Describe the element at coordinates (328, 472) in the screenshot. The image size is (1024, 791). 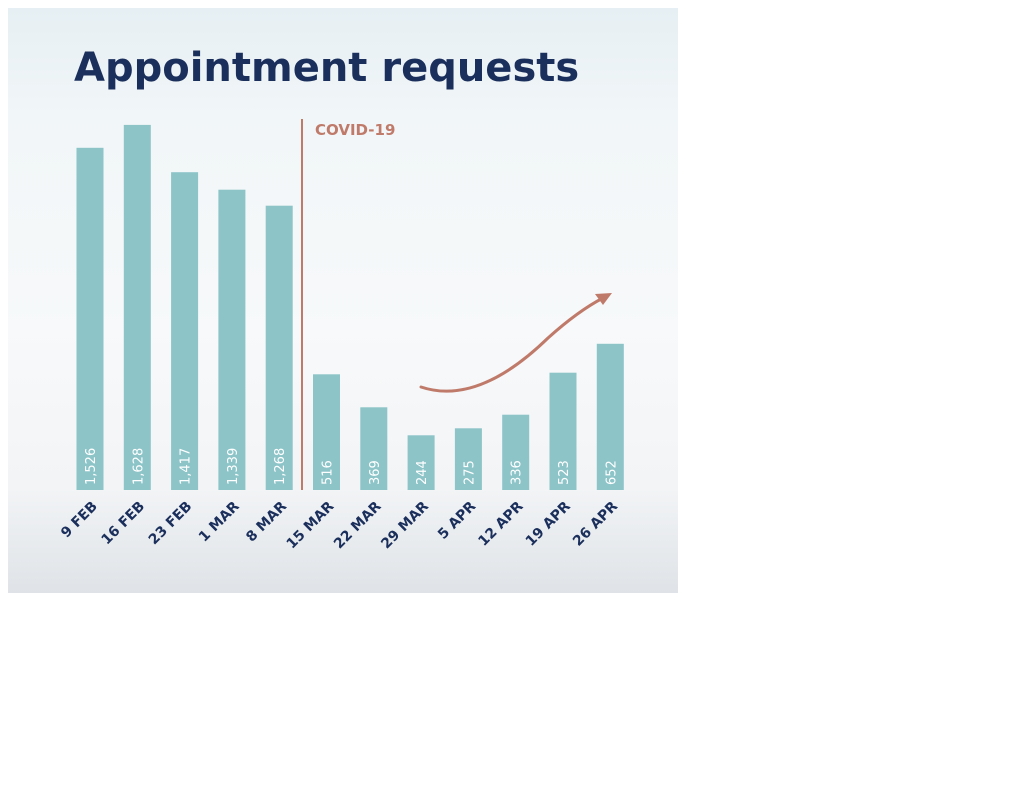
I see `bar-value-label-5: 516` at that location.